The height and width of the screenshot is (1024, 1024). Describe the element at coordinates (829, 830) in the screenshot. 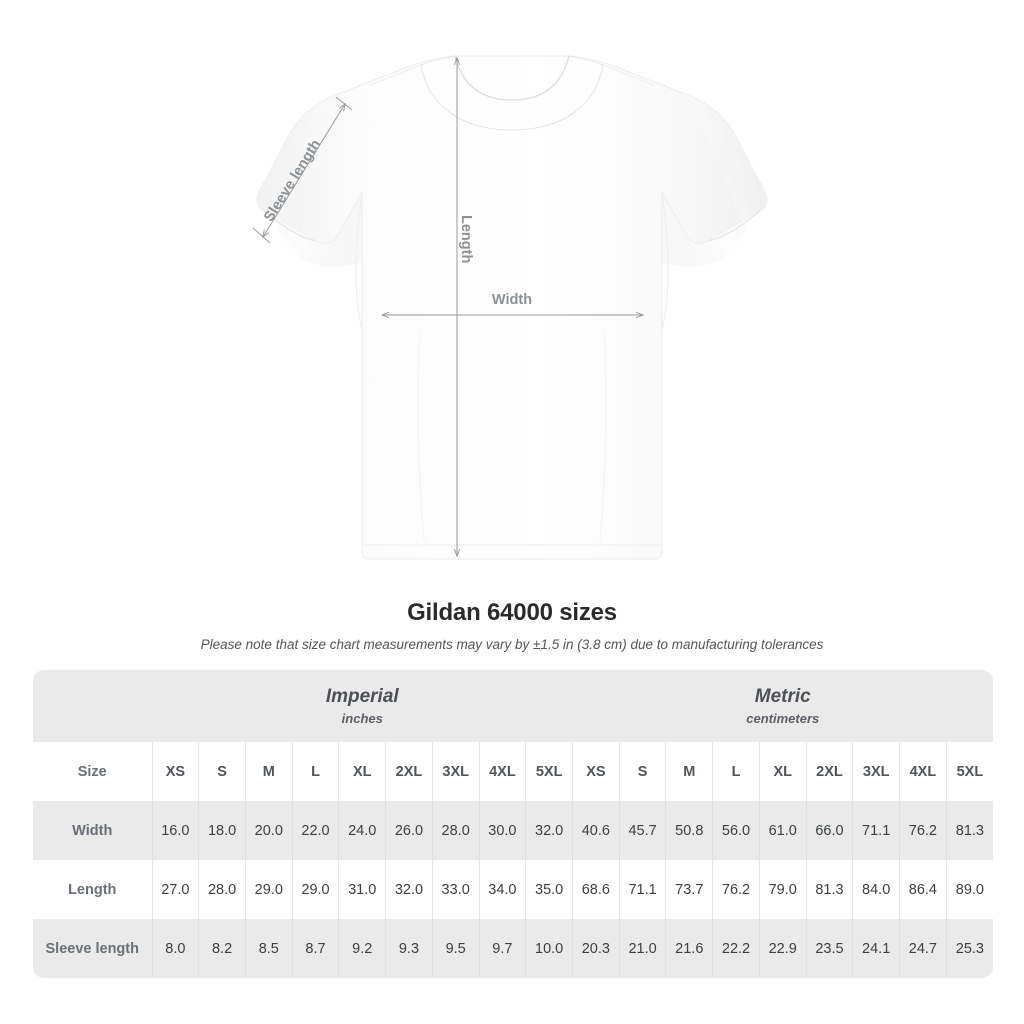

I see `width-metric-2XL: 66.0` at that location.